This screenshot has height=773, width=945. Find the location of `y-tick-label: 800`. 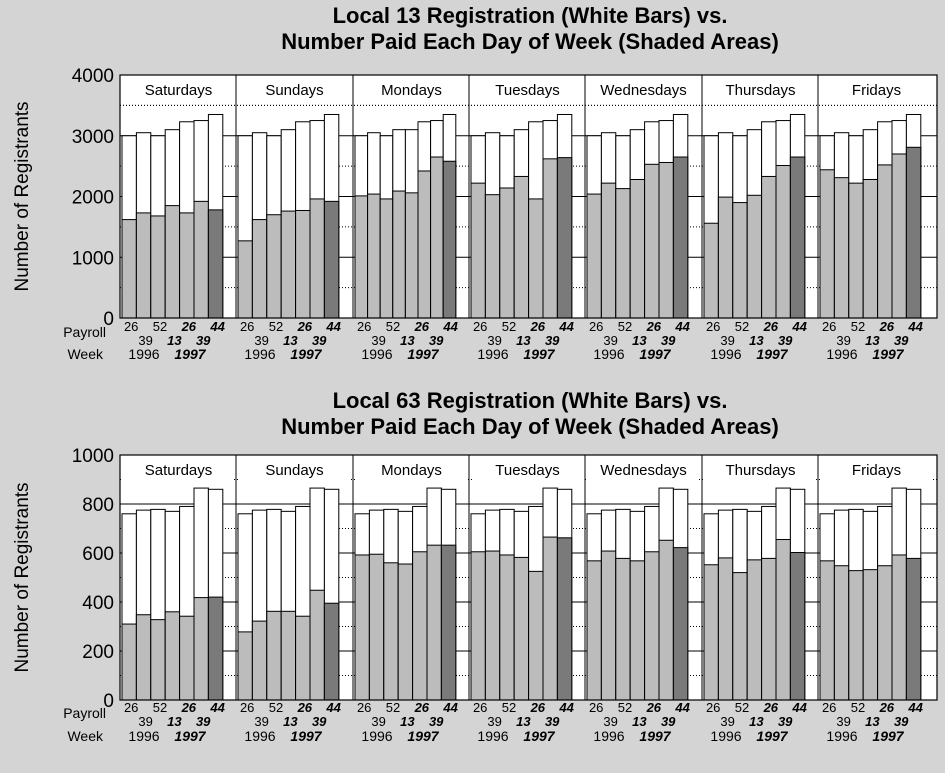

y-tick-label: 800 is located at coordinates (98, 505).